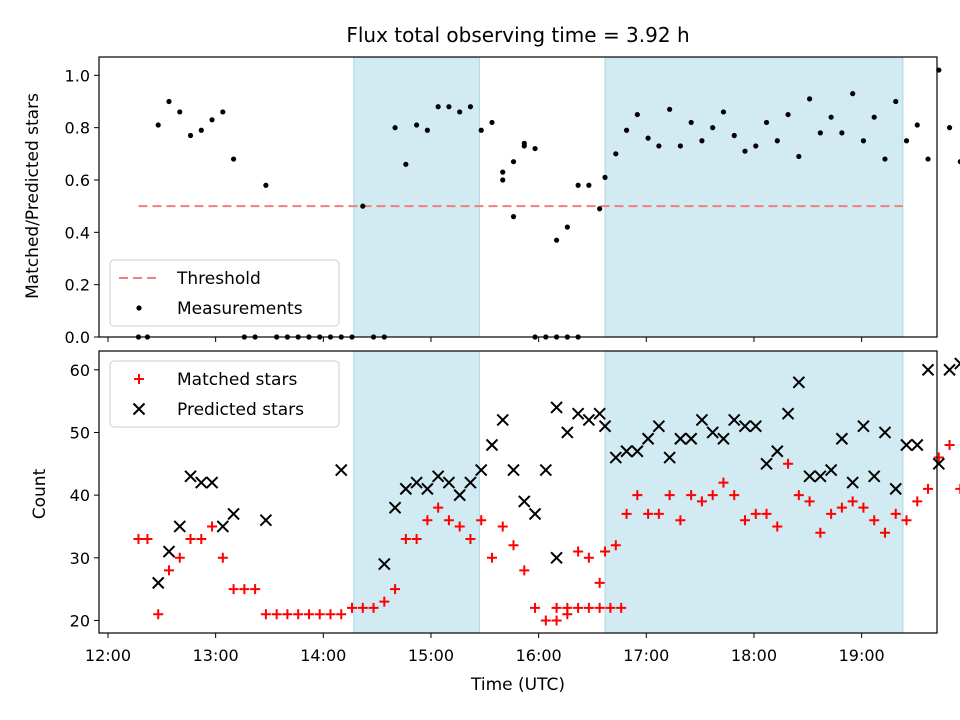 The width and height of the screenshot is (960, 720). What do you see at coordinates (431, 655) in the screenshot?
I see `x-tick-label: 15:00` at bounding box center [431, 655].